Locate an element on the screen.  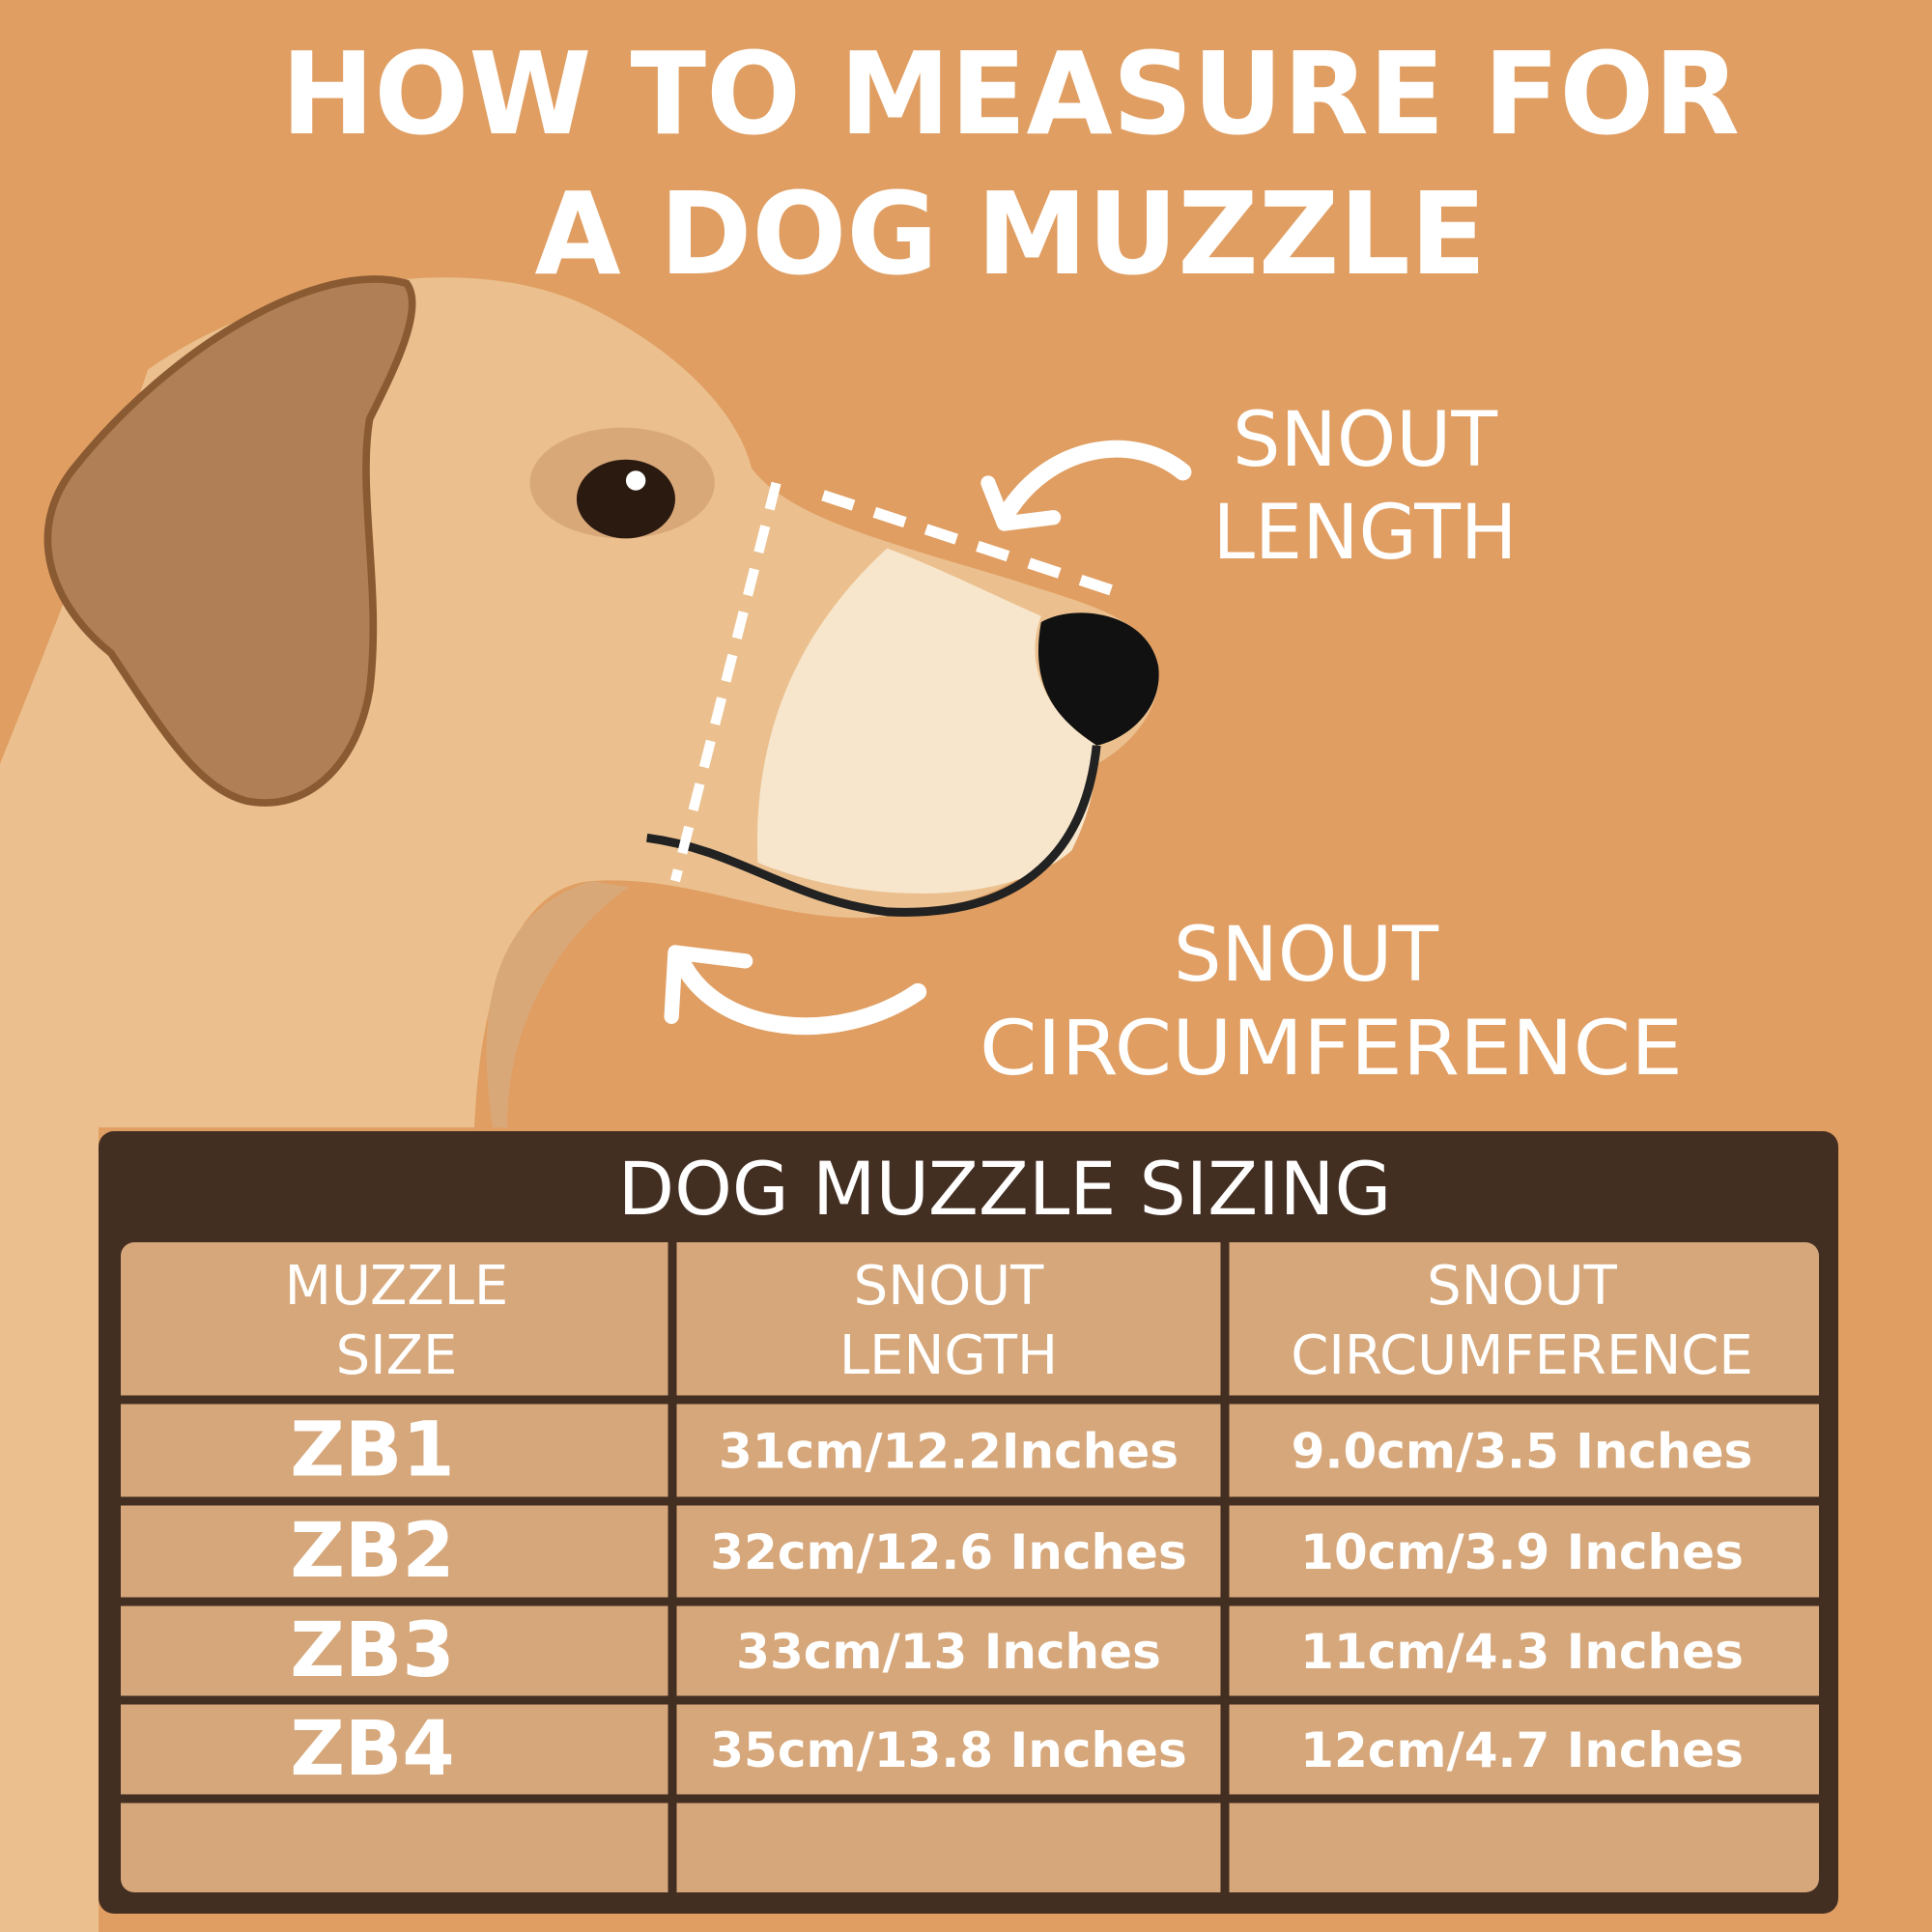
eye-highlight is located at coordinates (635, 480).